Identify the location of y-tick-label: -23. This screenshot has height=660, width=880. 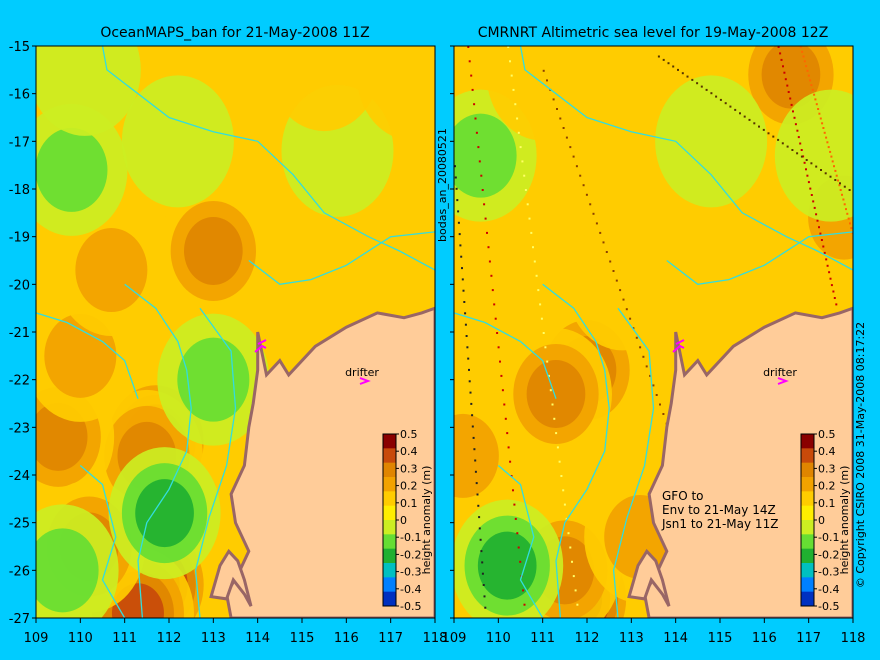
(19, 428).